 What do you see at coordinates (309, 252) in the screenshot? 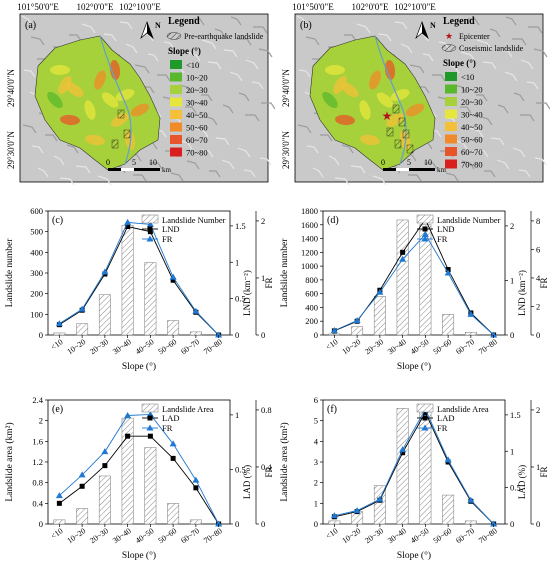
I see `left-tick-label: 1200` at bounding box center [309, 252].